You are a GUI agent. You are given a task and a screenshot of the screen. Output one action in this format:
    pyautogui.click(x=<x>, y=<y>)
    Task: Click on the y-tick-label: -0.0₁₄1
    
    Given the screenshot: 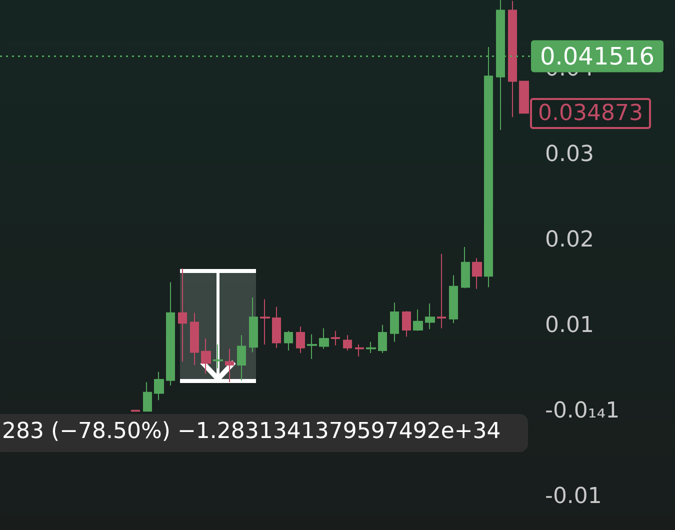 What is the action you would take?
    pyautogui.click(x=582, y=411)
    